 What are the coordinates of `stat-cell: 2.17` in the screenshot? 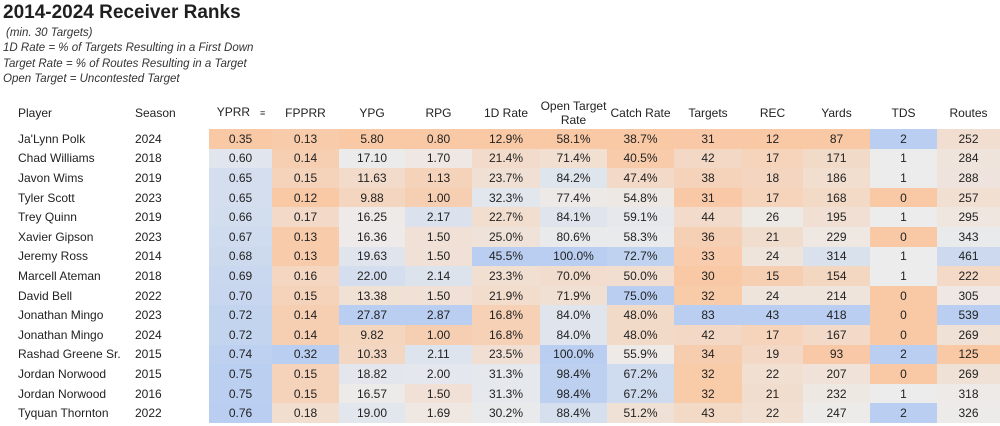 It's located at (438, 217).